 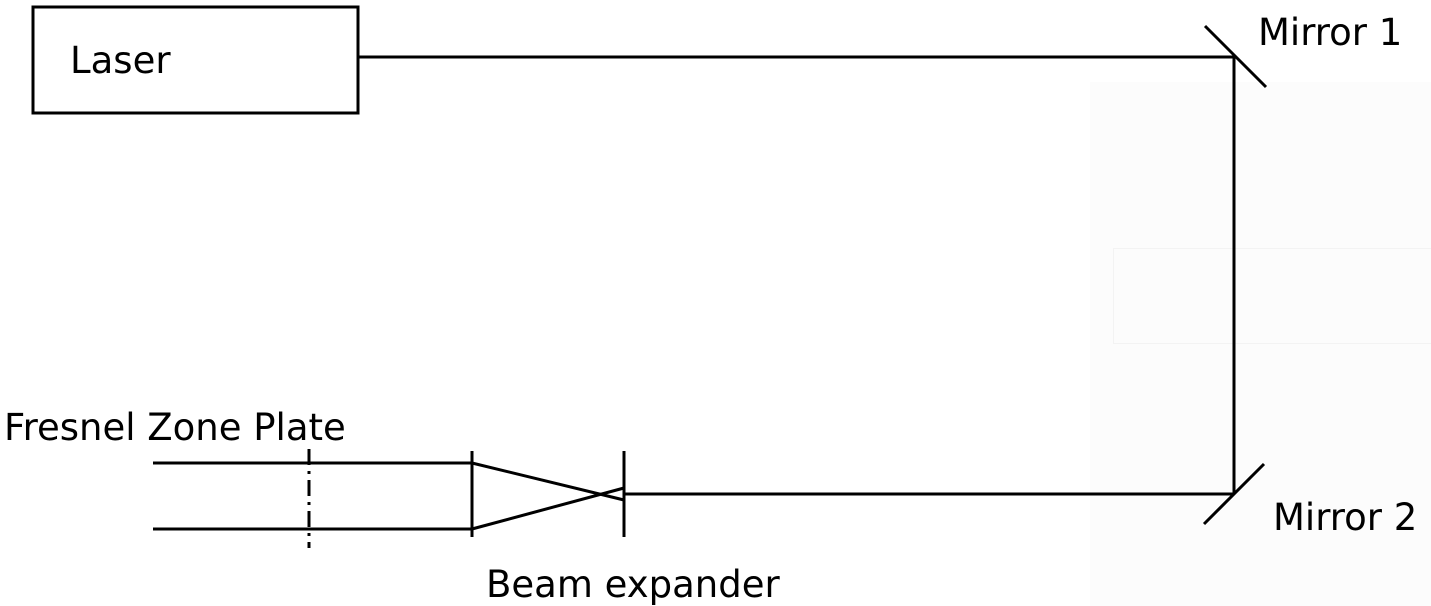 What do you see at coordinates (175, 427) in the screenshot?
I see `fresnel-zone-plate-label: Fresnel Zone Plate` at bounding box center [175, 427].